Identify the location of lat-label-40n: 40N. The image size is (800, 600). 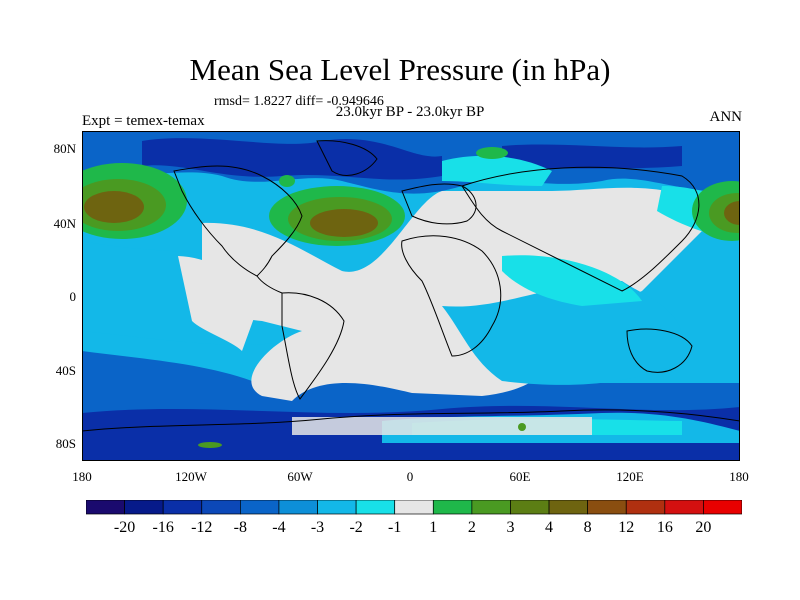
(64, 223).